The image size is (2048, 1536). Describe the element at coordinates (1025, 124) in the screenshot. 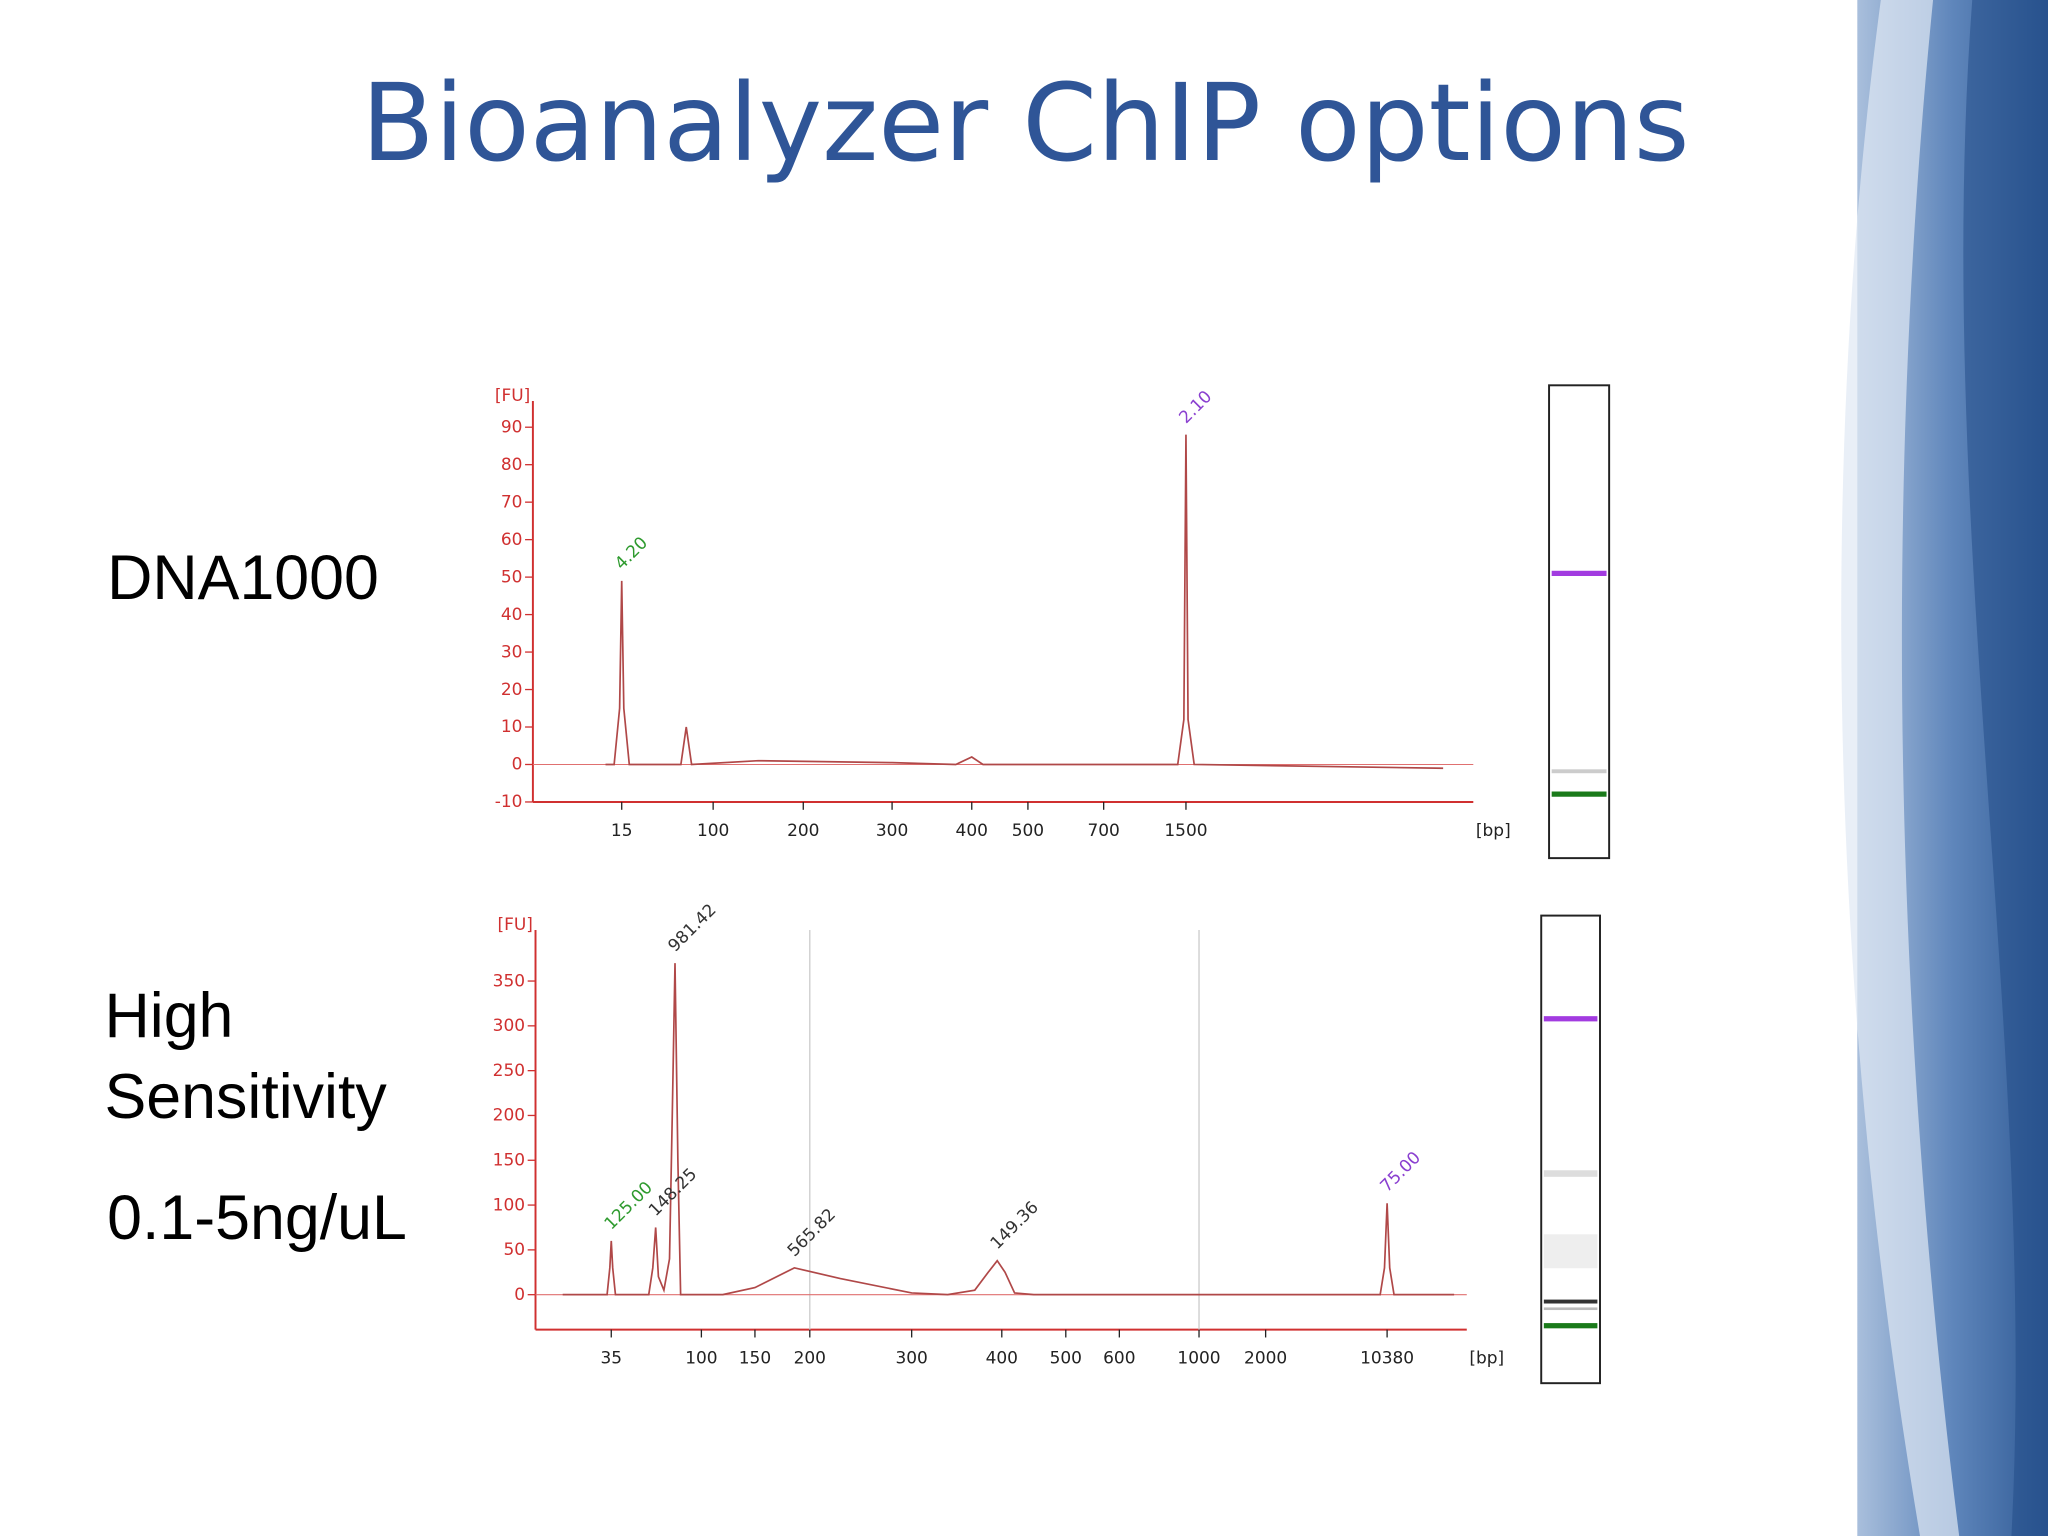

I see `slide-title: Bioanalyzer ChIP options` at that location.